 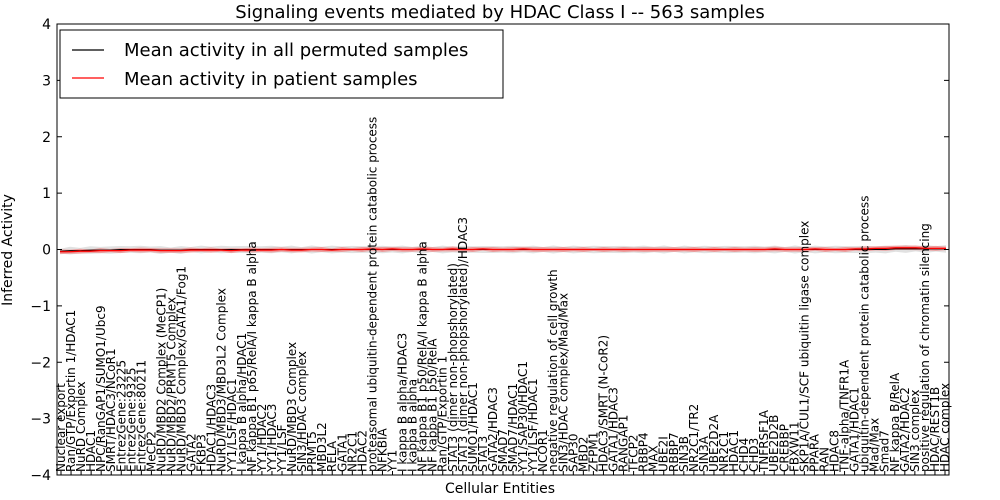 I want to click on x-tick-label: STAT3 (dimer non-phopshorylated), so click(x=453, y=367).